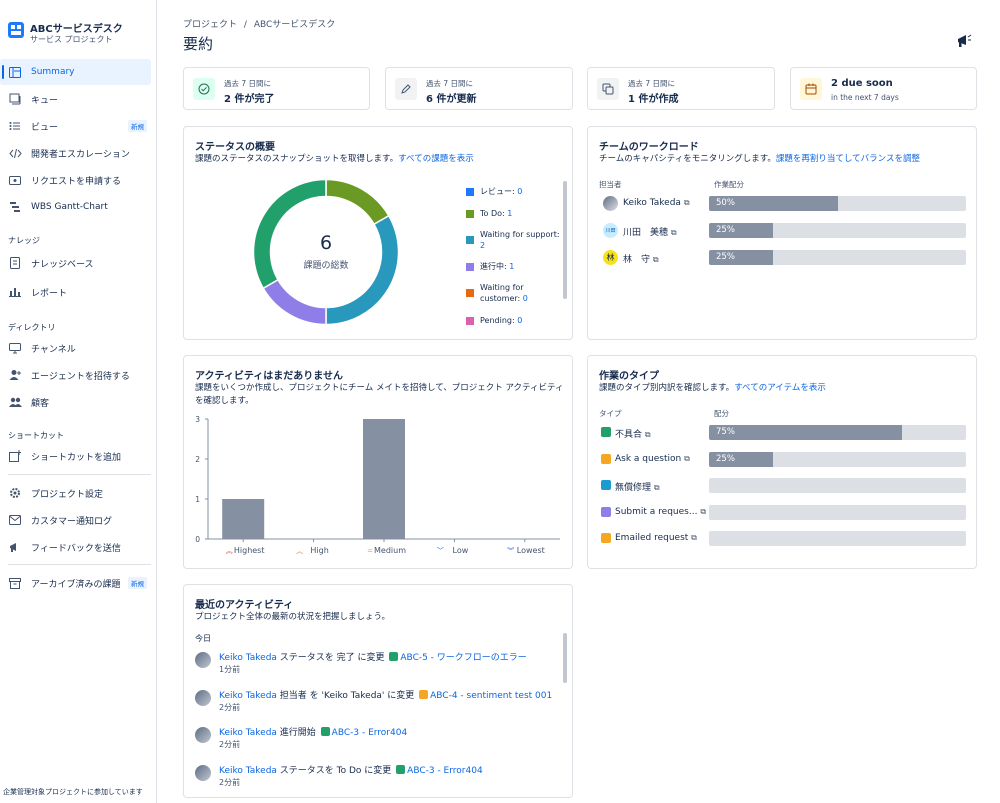 This screenshot has width=1000, height=803. What do you see at coordinates (75, 72) in the screenshot?
I see `nav-summary: Summary` at bounding box center [75, 72].